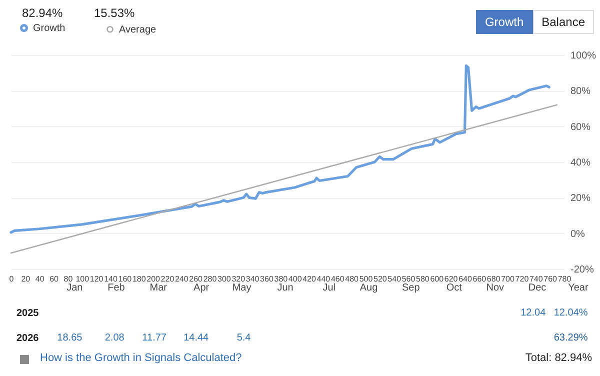 This screenshot has width=600, height=376. Describe the element at coordinates (125, 279) in the screenshot. I see `x-tick-label: 160` at that location.